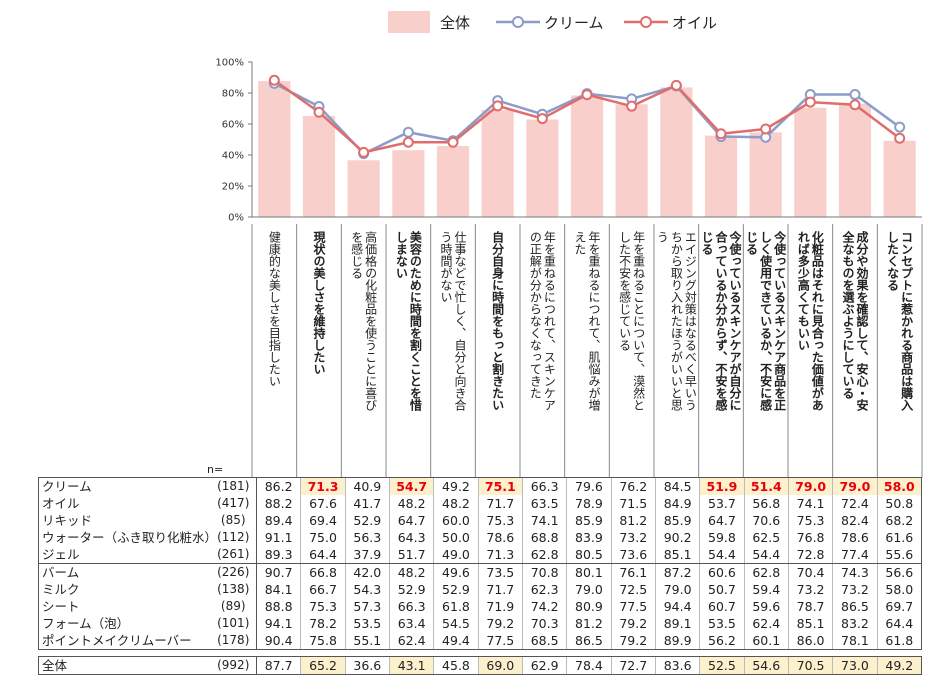  Describe the element at coordinates (124, 665) in the screenshot. I see `row-label: 全体` at that location.